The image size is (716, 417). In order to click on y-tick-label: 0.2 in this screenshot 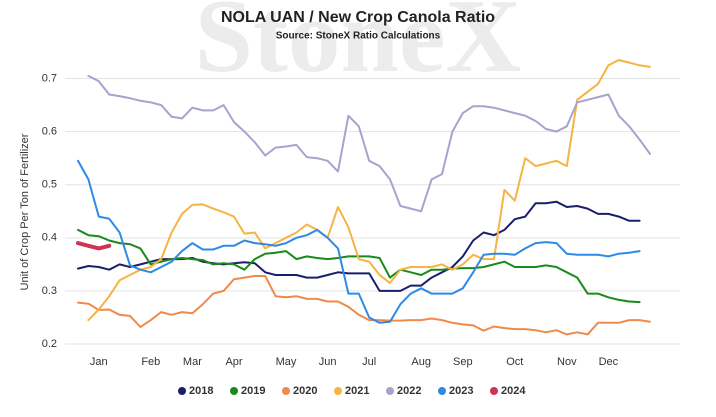, I will do `click(49, 344)`.